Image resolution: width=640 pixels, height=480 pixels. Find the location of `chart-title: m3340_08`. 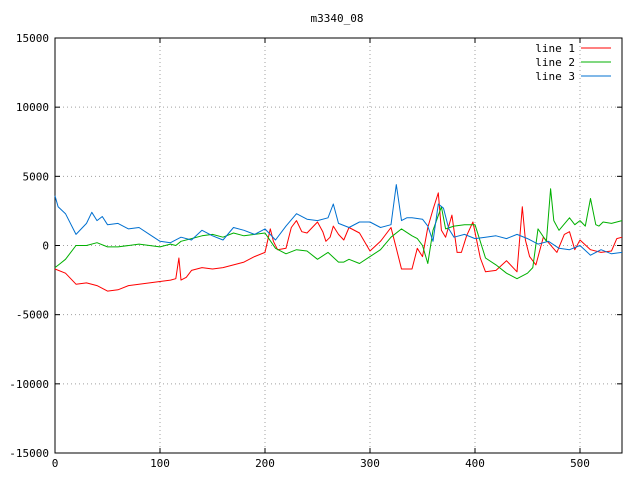

chart-title: m3340_08 is located at coordinates (337, 18).